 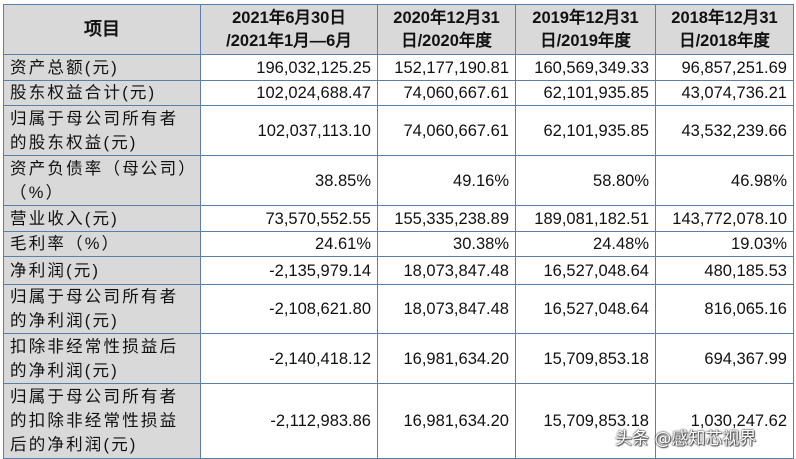 What do you see at coordinates (724, 358) in the screenshot?
I see `cell-value: 694,367.99` at bounding box center [724, 358].